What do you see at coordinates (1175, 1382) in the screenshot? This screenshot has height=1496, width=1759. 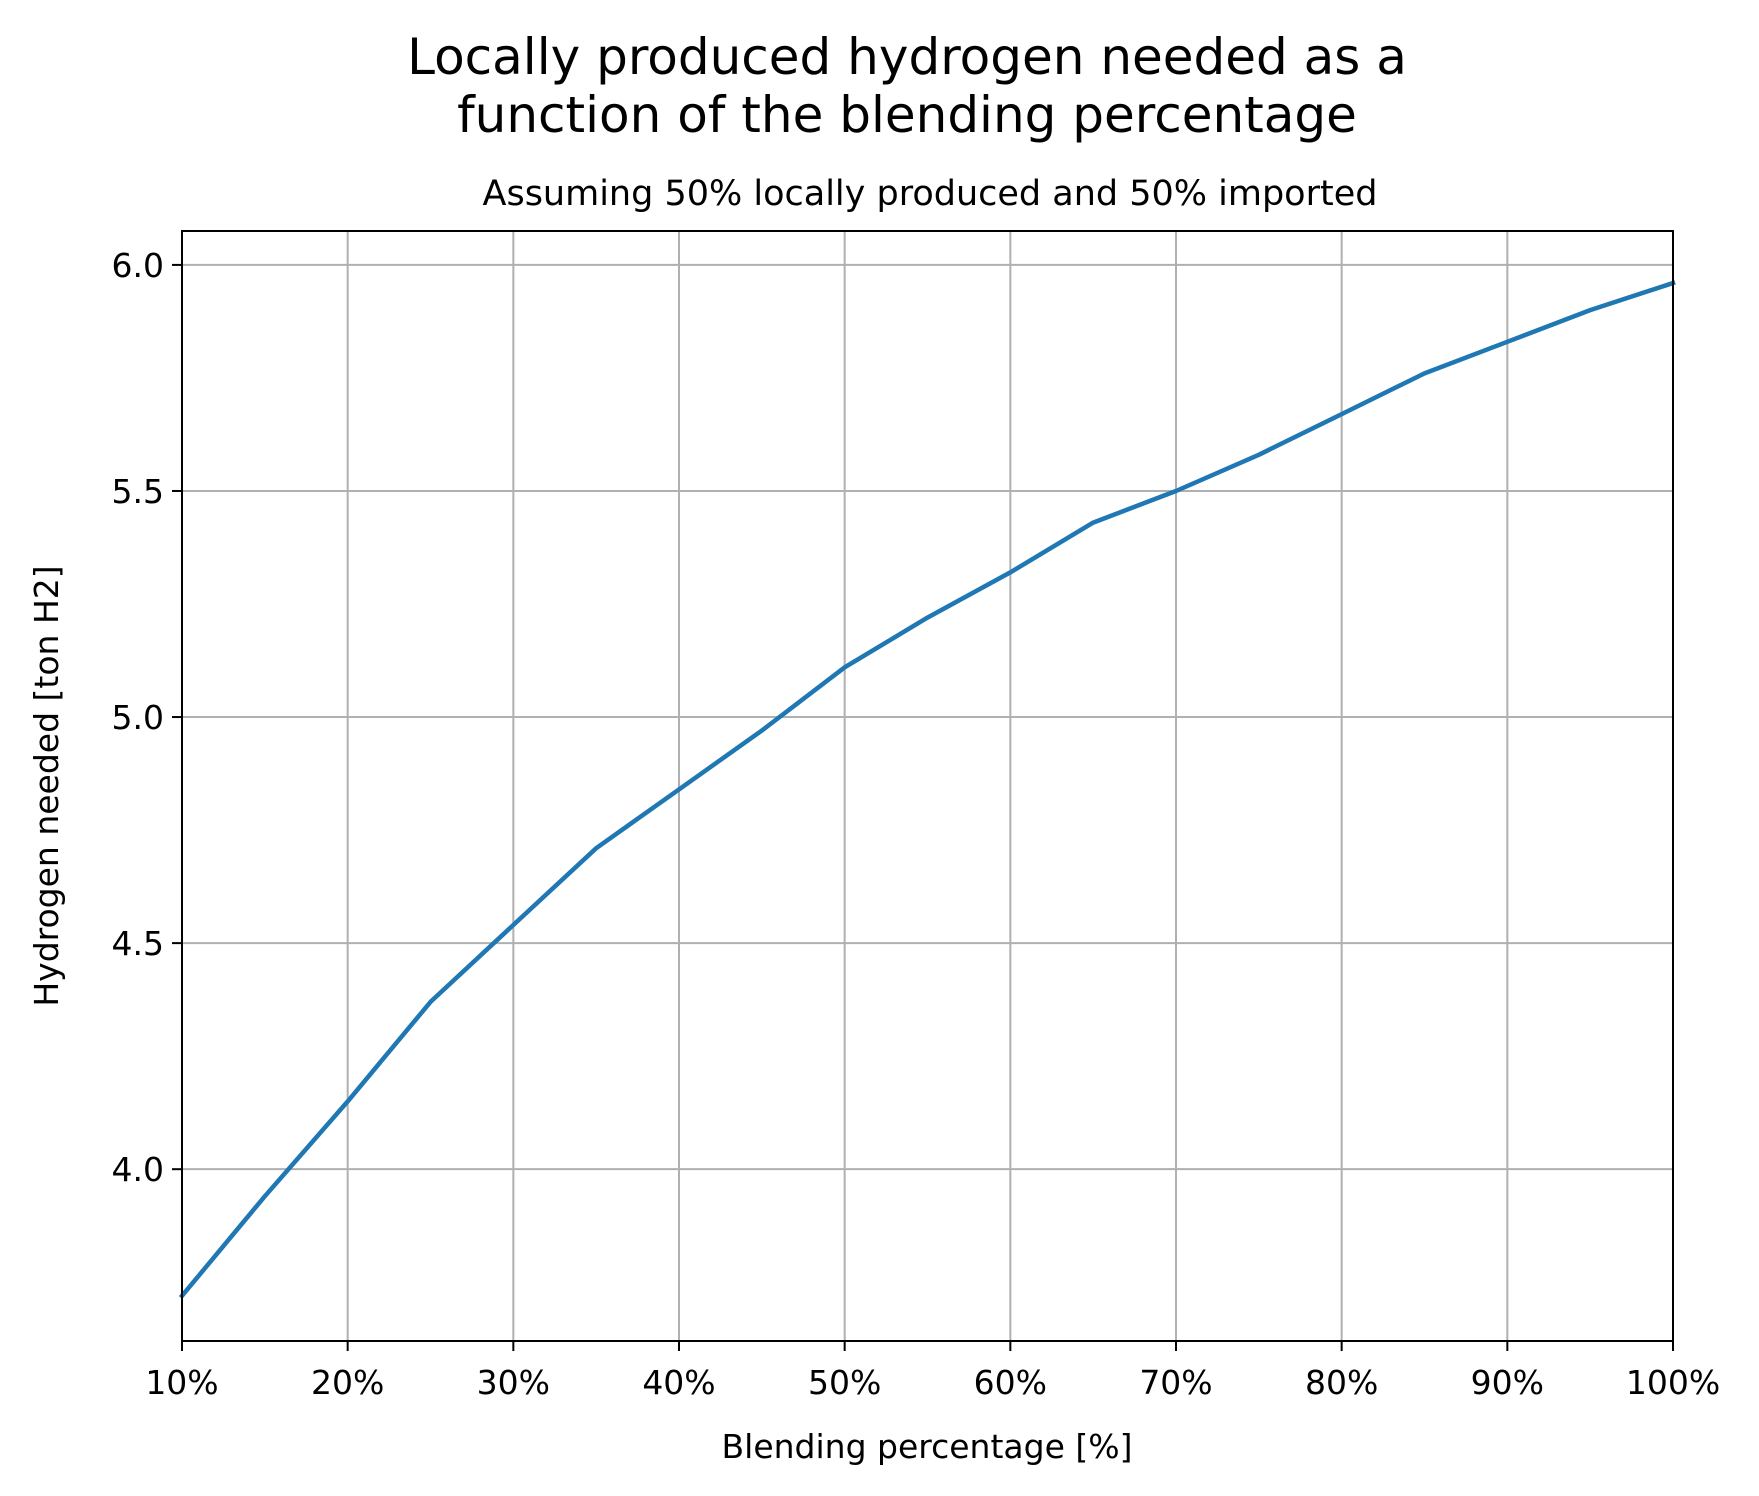 I see `x-tick-label: 70%` at bounding box center [1175, 1382].